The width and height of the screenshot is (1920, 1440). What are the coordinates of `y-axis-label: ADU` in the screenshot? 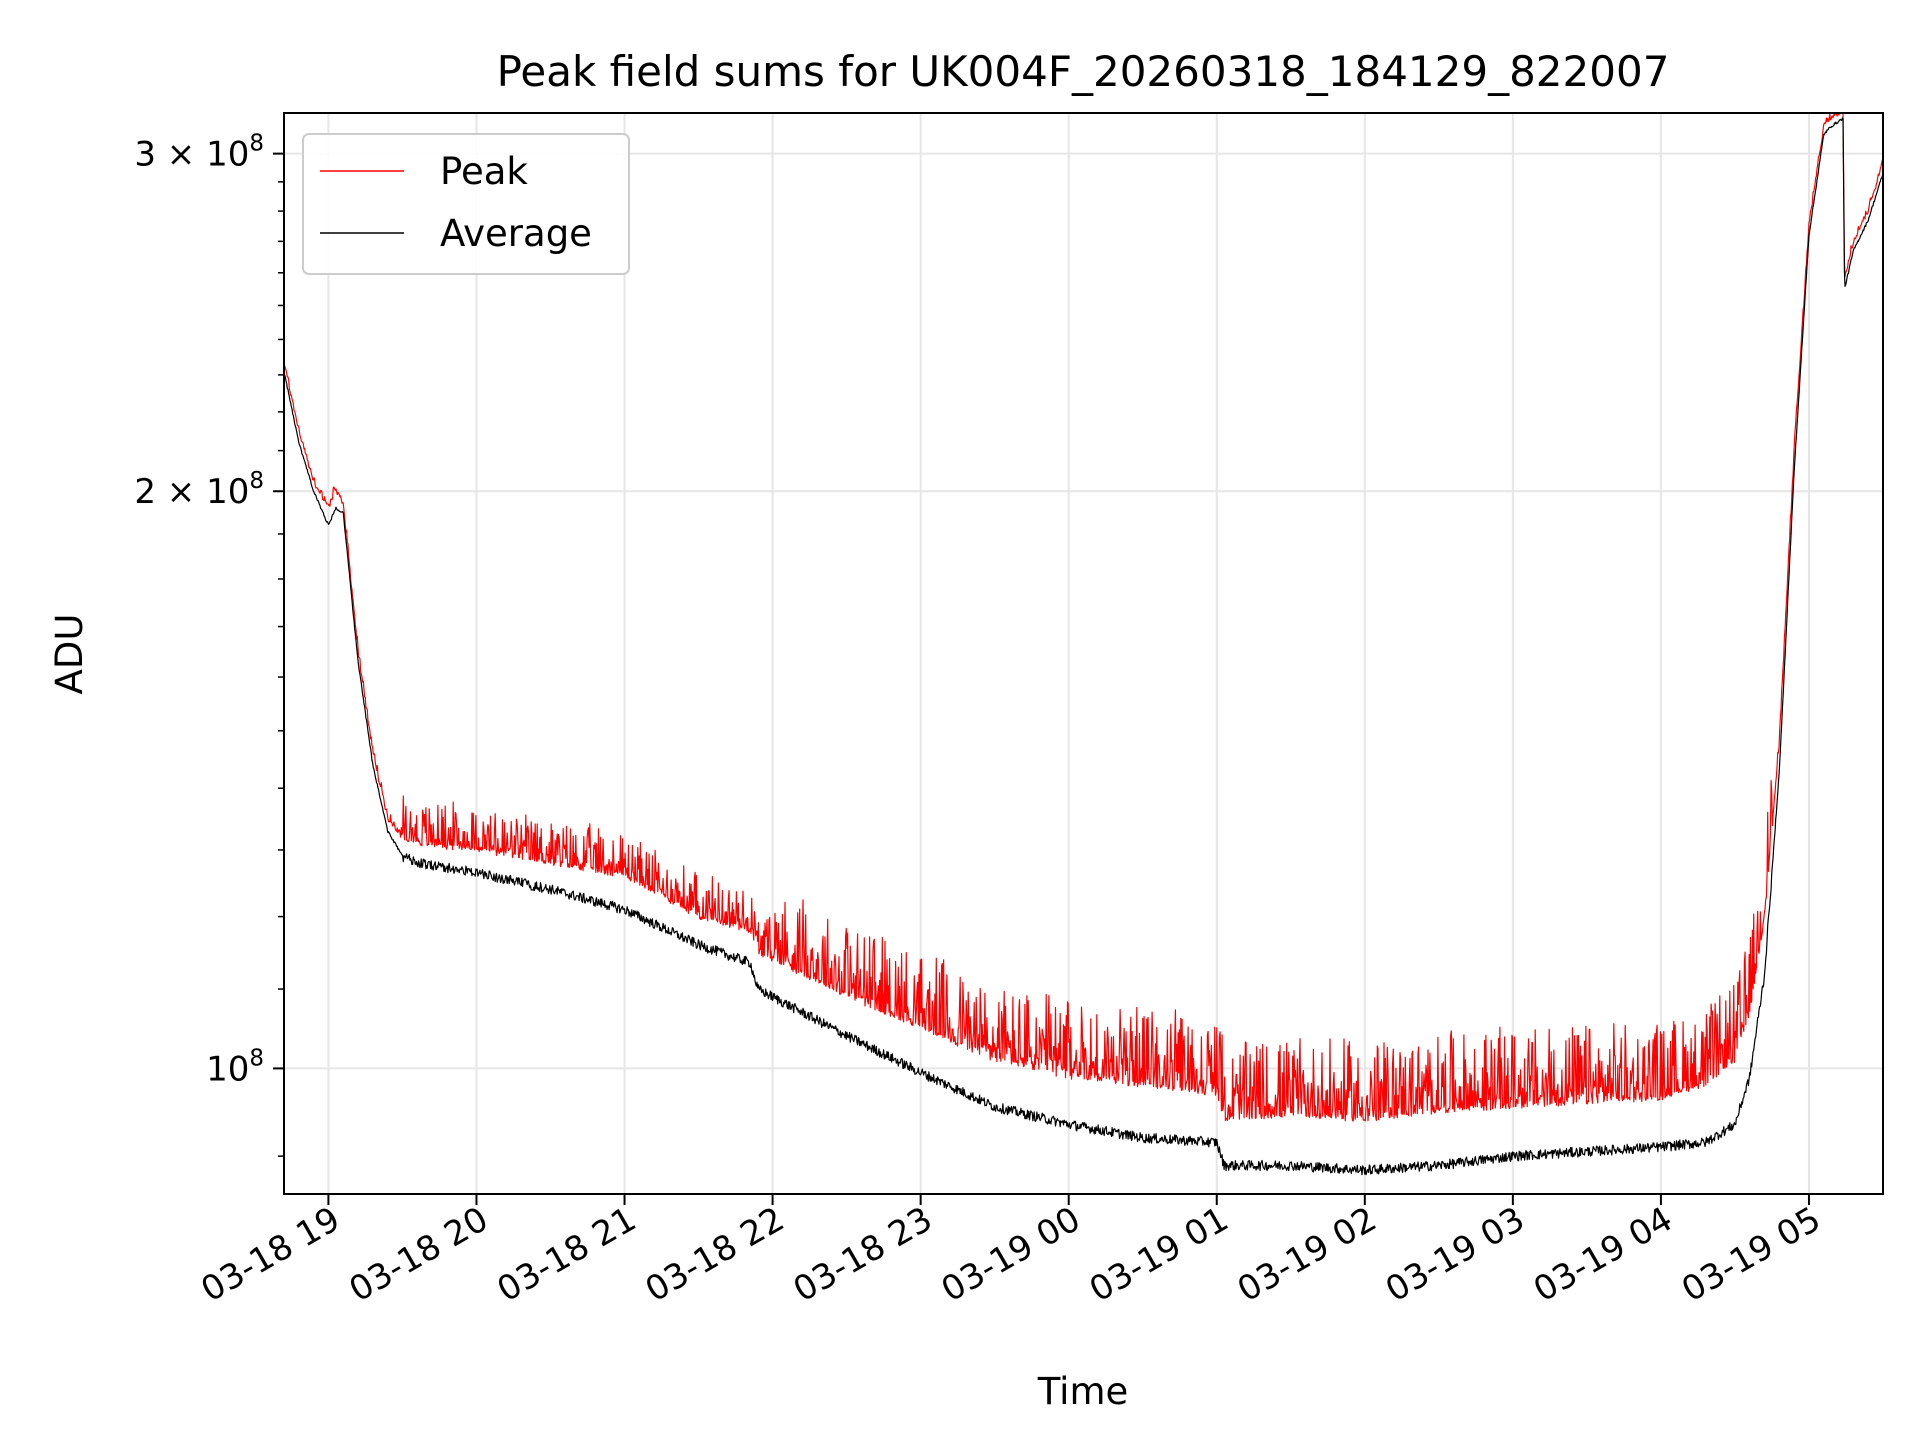 It's located at (69, 654).